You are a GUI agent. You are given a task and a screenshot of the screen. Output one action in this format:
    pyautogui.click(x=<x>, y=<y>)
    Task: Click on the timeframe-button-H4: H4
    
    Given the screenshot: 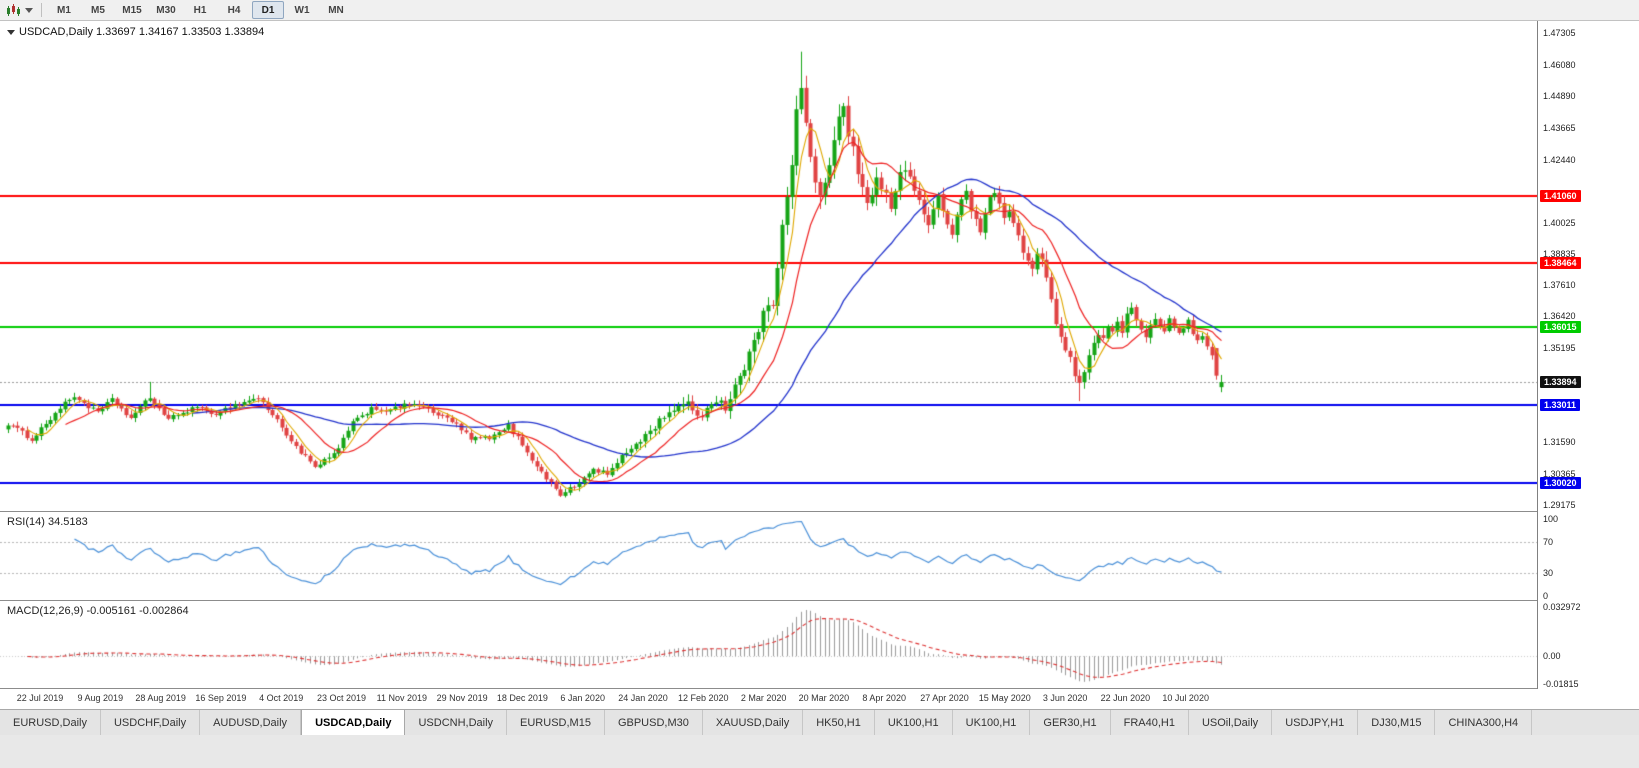 What is the action you would take?
    pyautogui.click(x=234, y=10)
    